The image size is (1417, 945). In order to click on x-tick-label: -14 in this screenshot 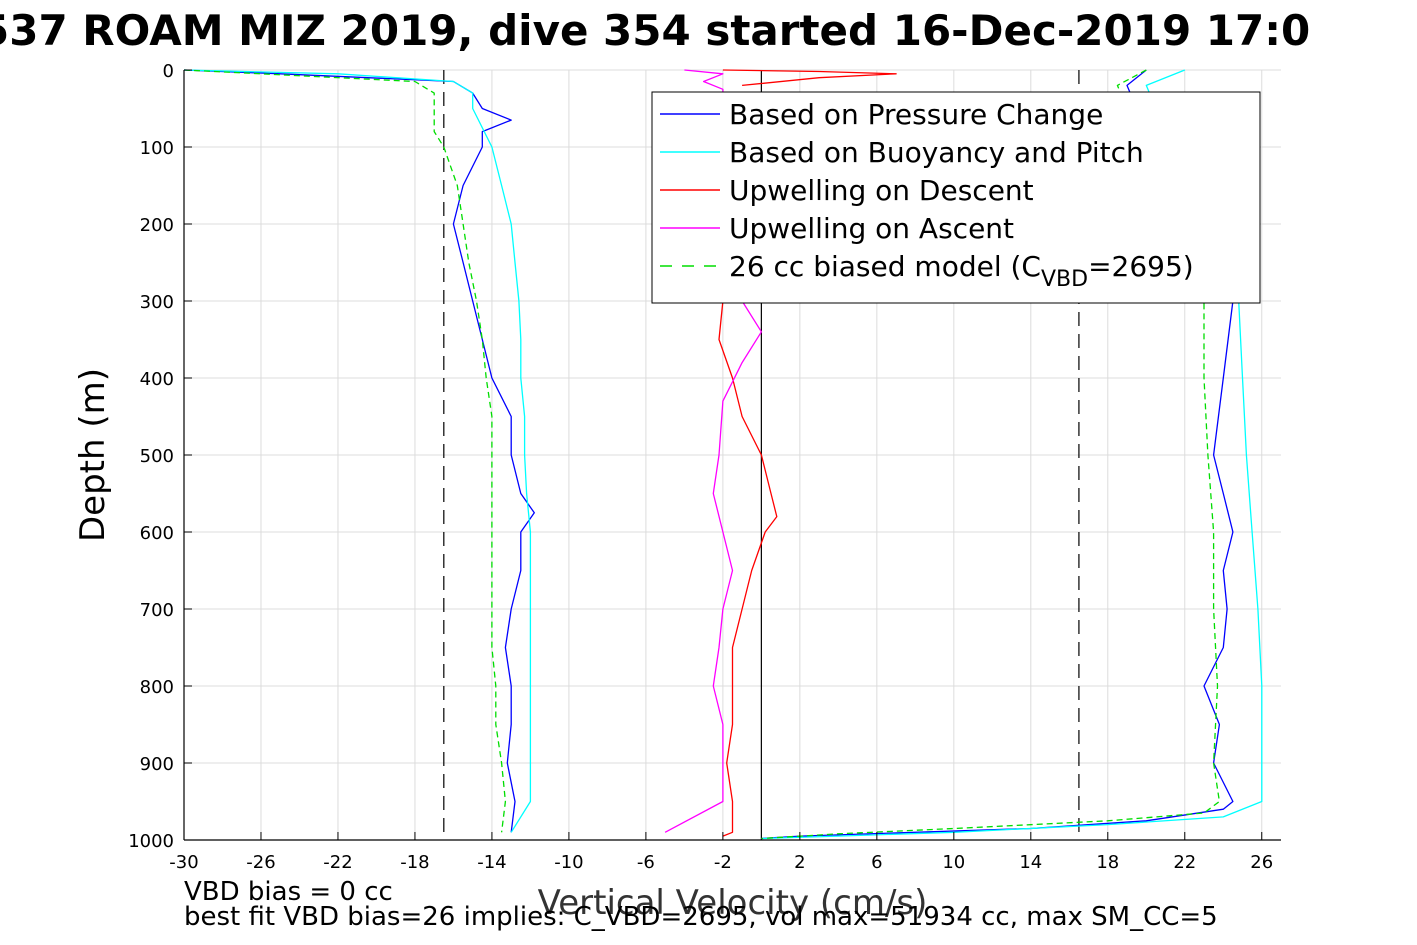, I will do `click(491, 862)`.